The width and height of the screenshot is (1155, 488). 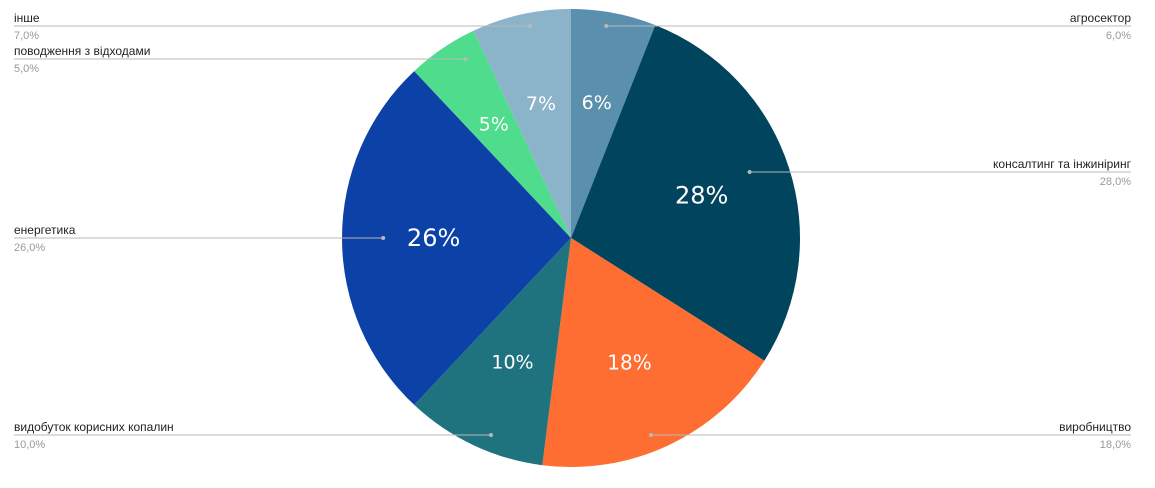 I want to click on callout-value-5: 5,0%, so click(x=26, y=69).